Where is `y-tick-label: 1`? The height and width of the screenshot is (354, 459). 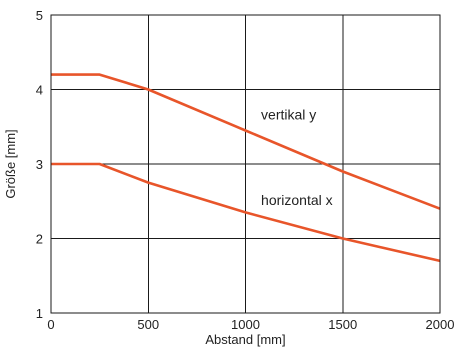
y-tick-label: 1 is located at coordinates (39, 313).